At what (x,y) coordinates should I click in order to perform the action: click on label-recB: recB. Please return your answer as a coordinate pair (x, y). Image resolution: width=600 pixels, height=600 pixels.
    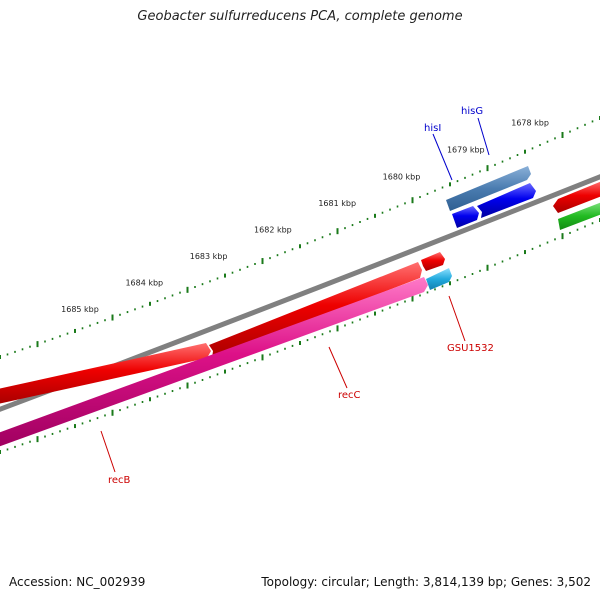
    Looking at the image, I should click on (119, 480).